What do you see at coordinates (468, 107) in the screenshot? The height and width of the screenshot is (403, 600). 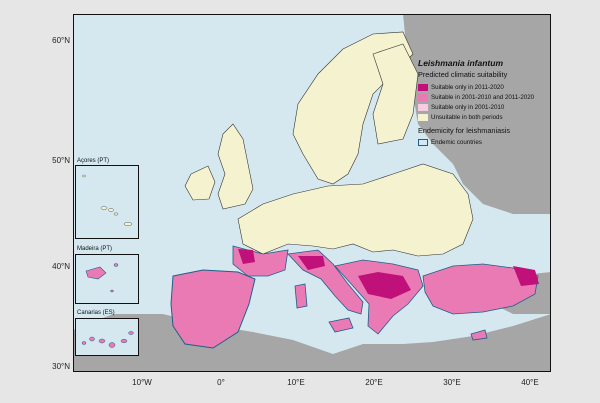 I see `legend-label-earlier: Suitable only in 2001-2010` at bounding box center [468, 107].